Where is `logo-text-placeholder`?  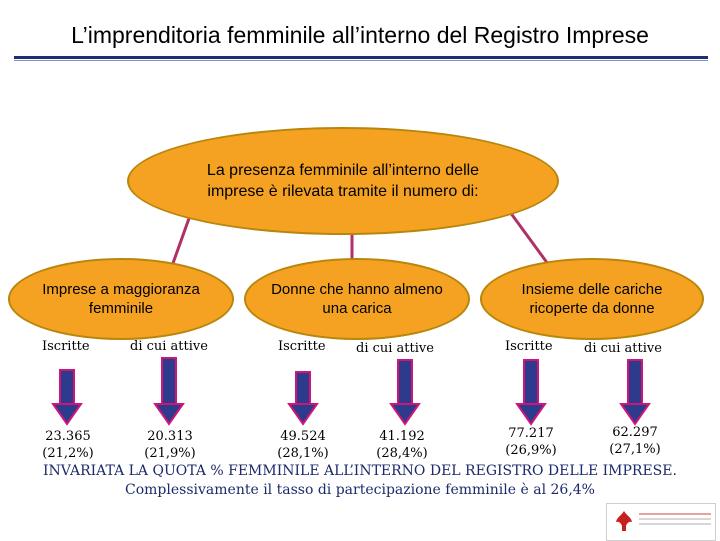 logo-text-placeholder is located at coordinates (675, 519).